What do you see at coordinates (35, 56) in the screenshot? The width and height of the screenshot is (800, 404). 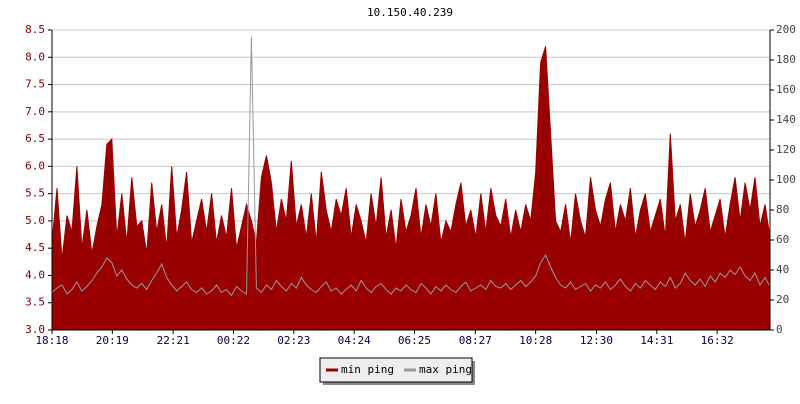 I see `y-tick-label: 8.0` at bounding box center [35, 56].